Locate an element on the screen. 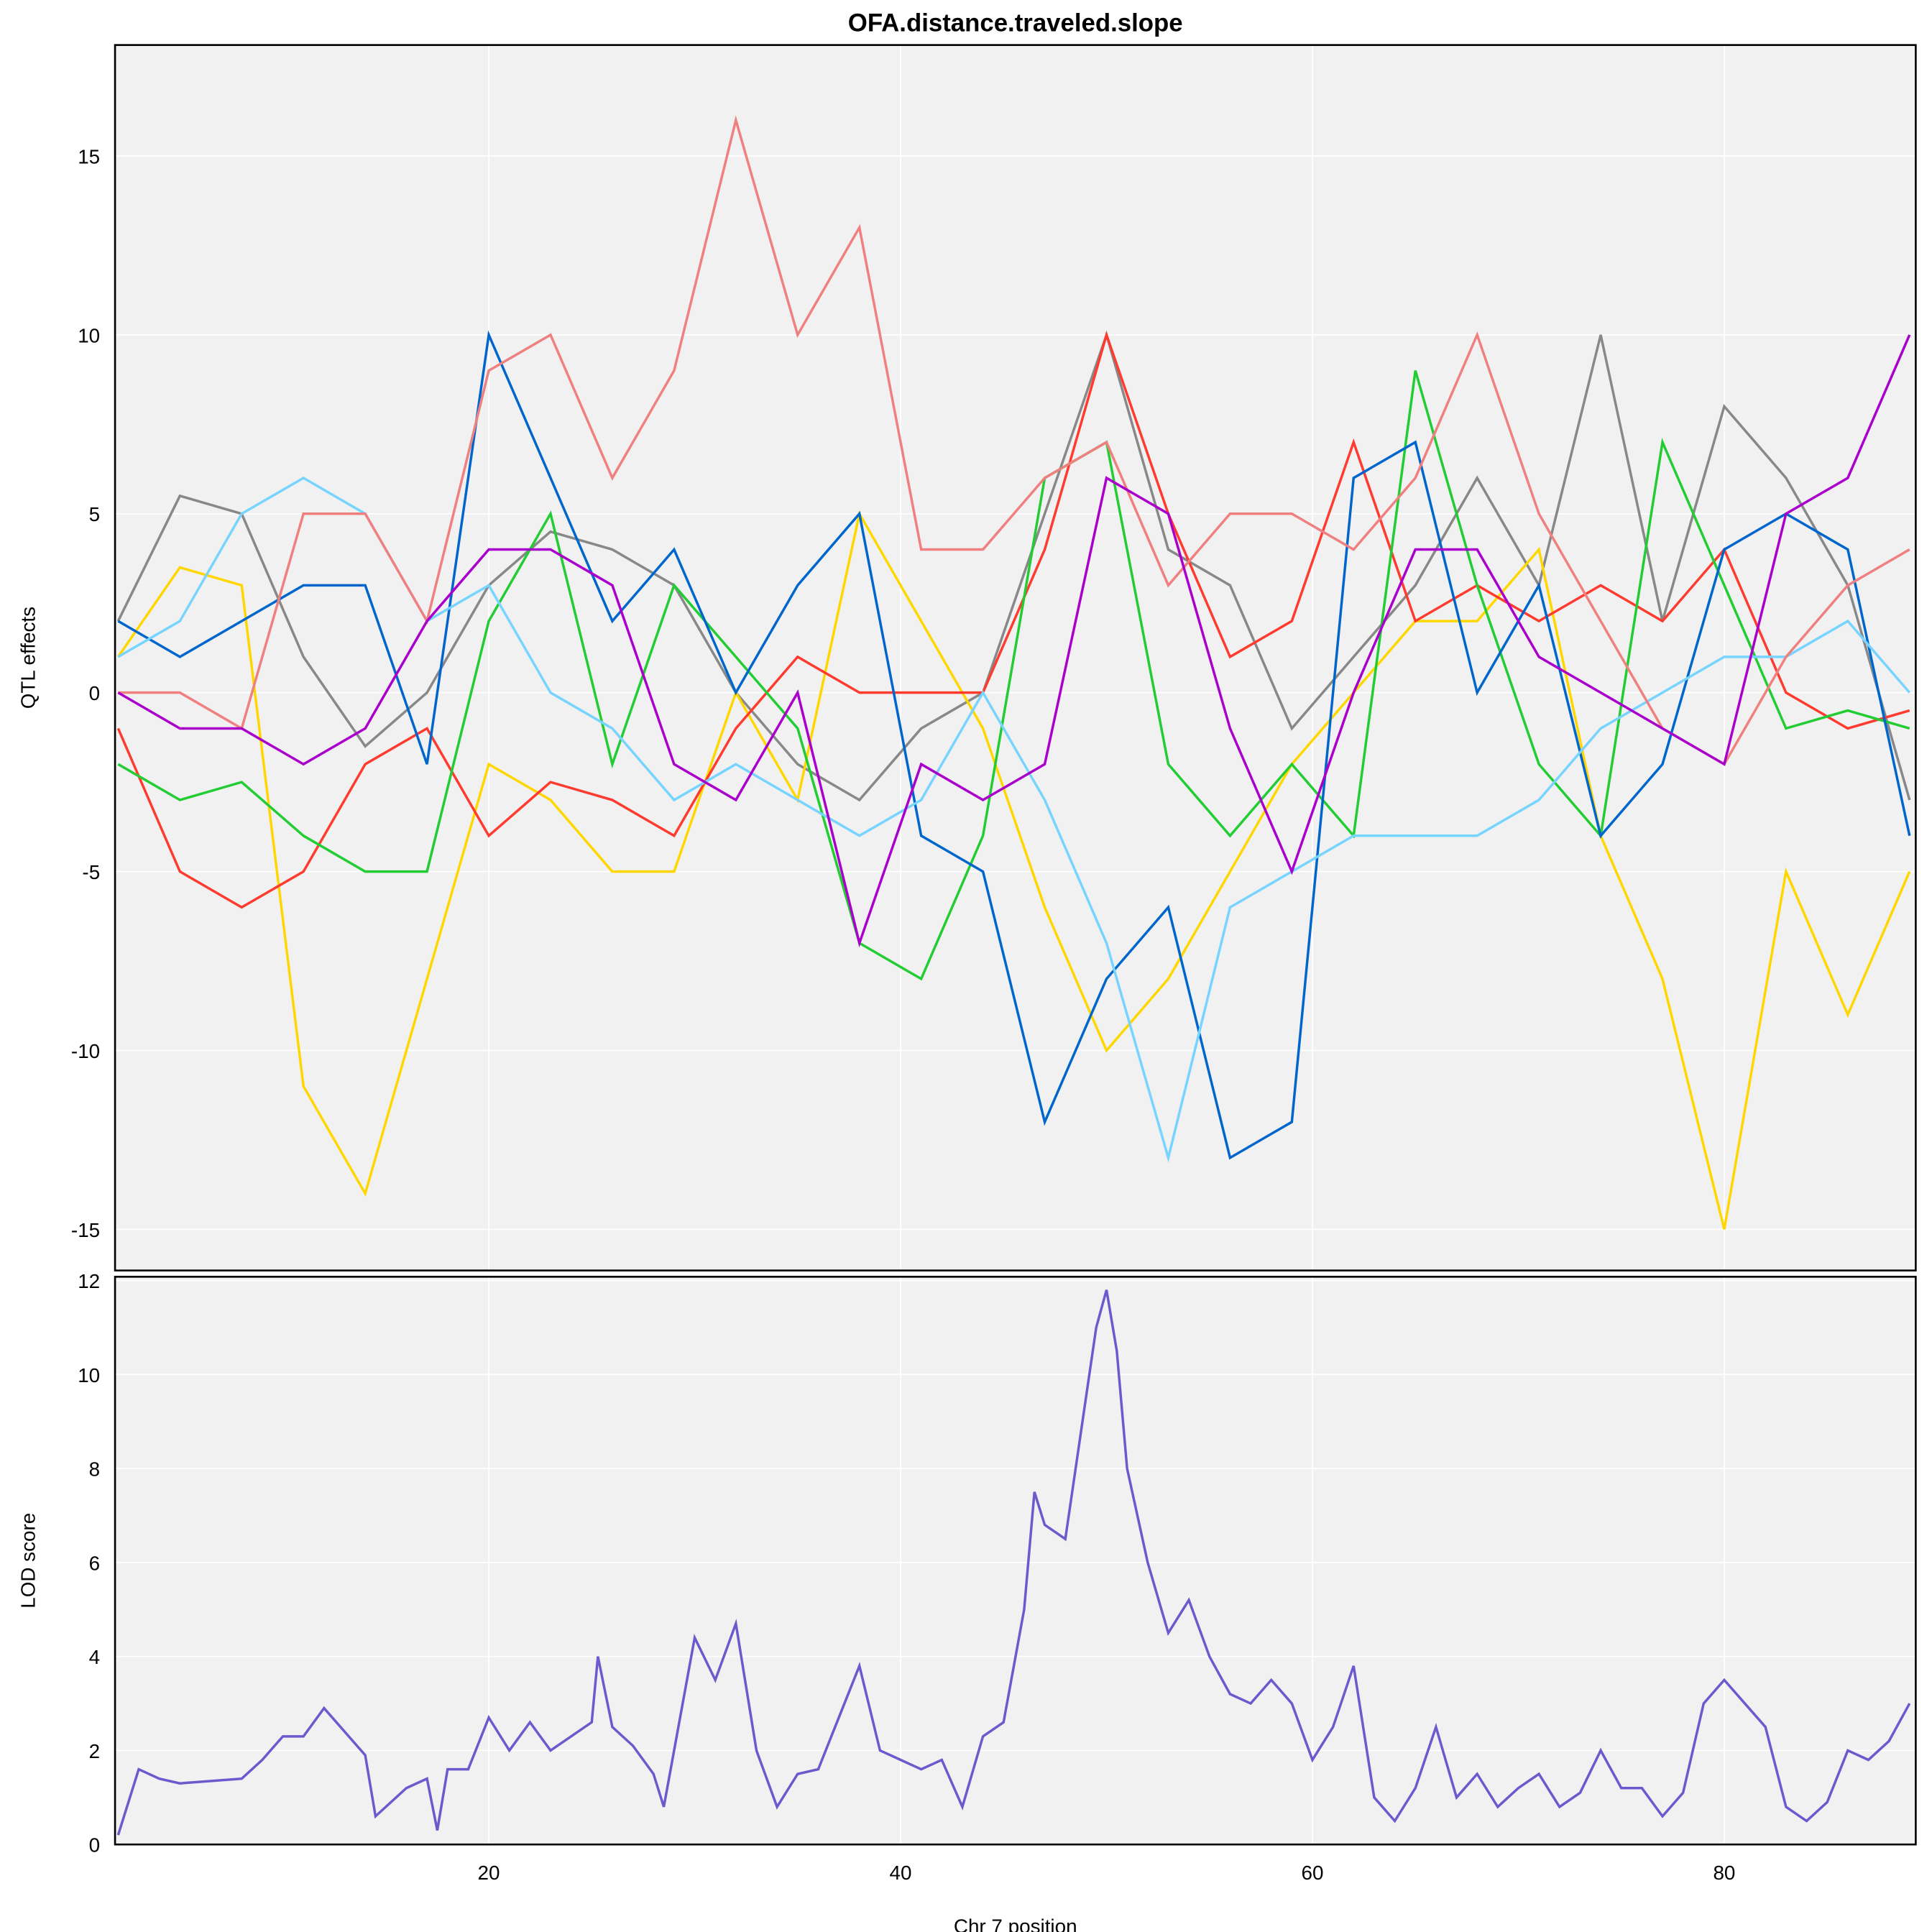 Image resolution: width=1932 pixels, height=1932 pixels. lod-y-label: LOD score is located at coordinates (28, 1561).